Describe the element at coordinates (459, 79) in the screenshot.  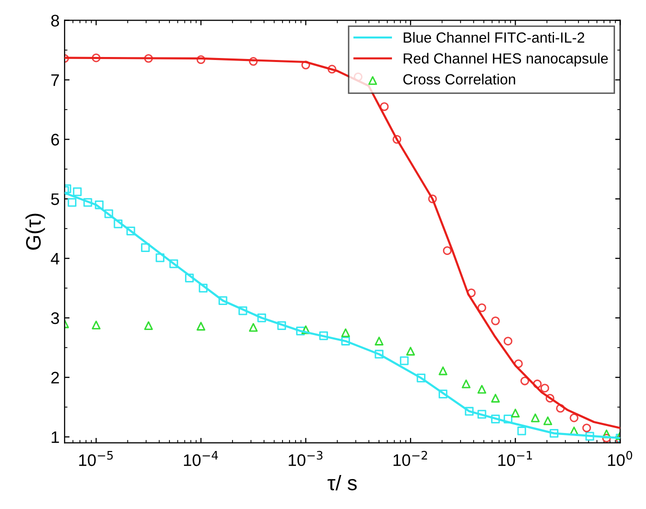
I see `legend-label: Cross Correlation` at that location.